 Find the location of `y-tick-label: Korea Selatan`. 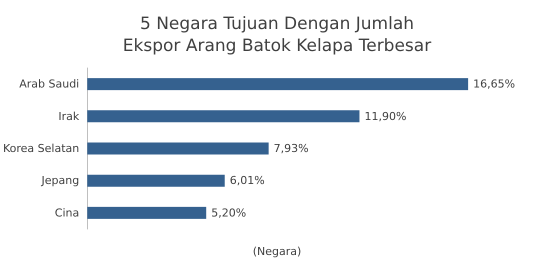

y-tick-label: Korea Selatan is located at coordinates (41, 148).